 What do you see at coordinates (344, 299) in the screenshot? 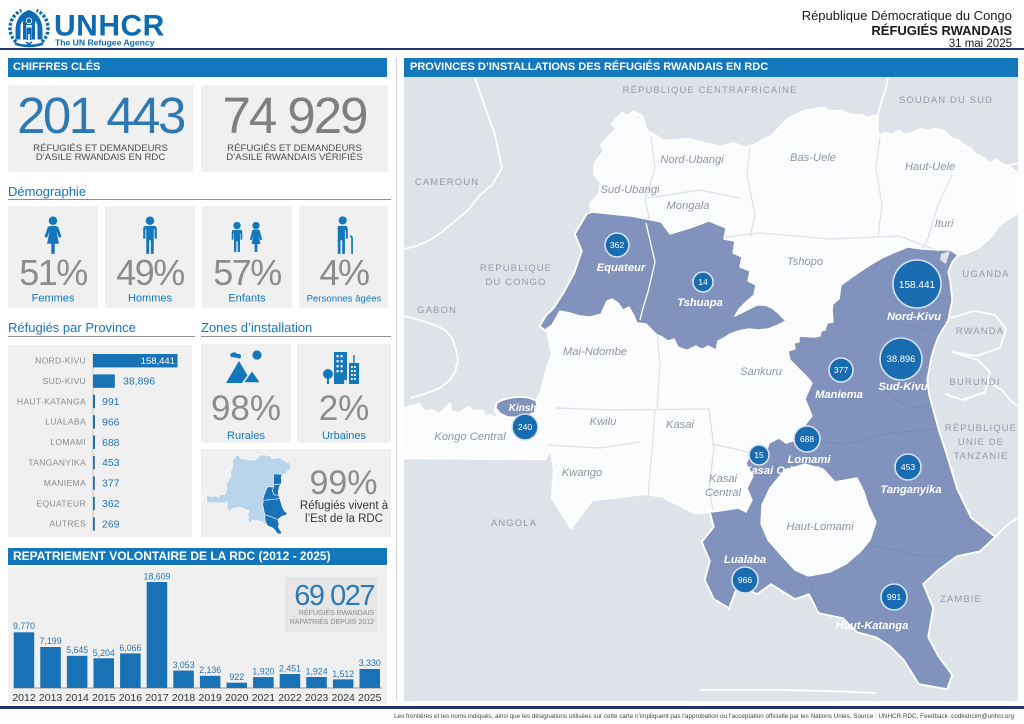
I see `svg-text: Personnes âgées` at bounding box center [344, 299].